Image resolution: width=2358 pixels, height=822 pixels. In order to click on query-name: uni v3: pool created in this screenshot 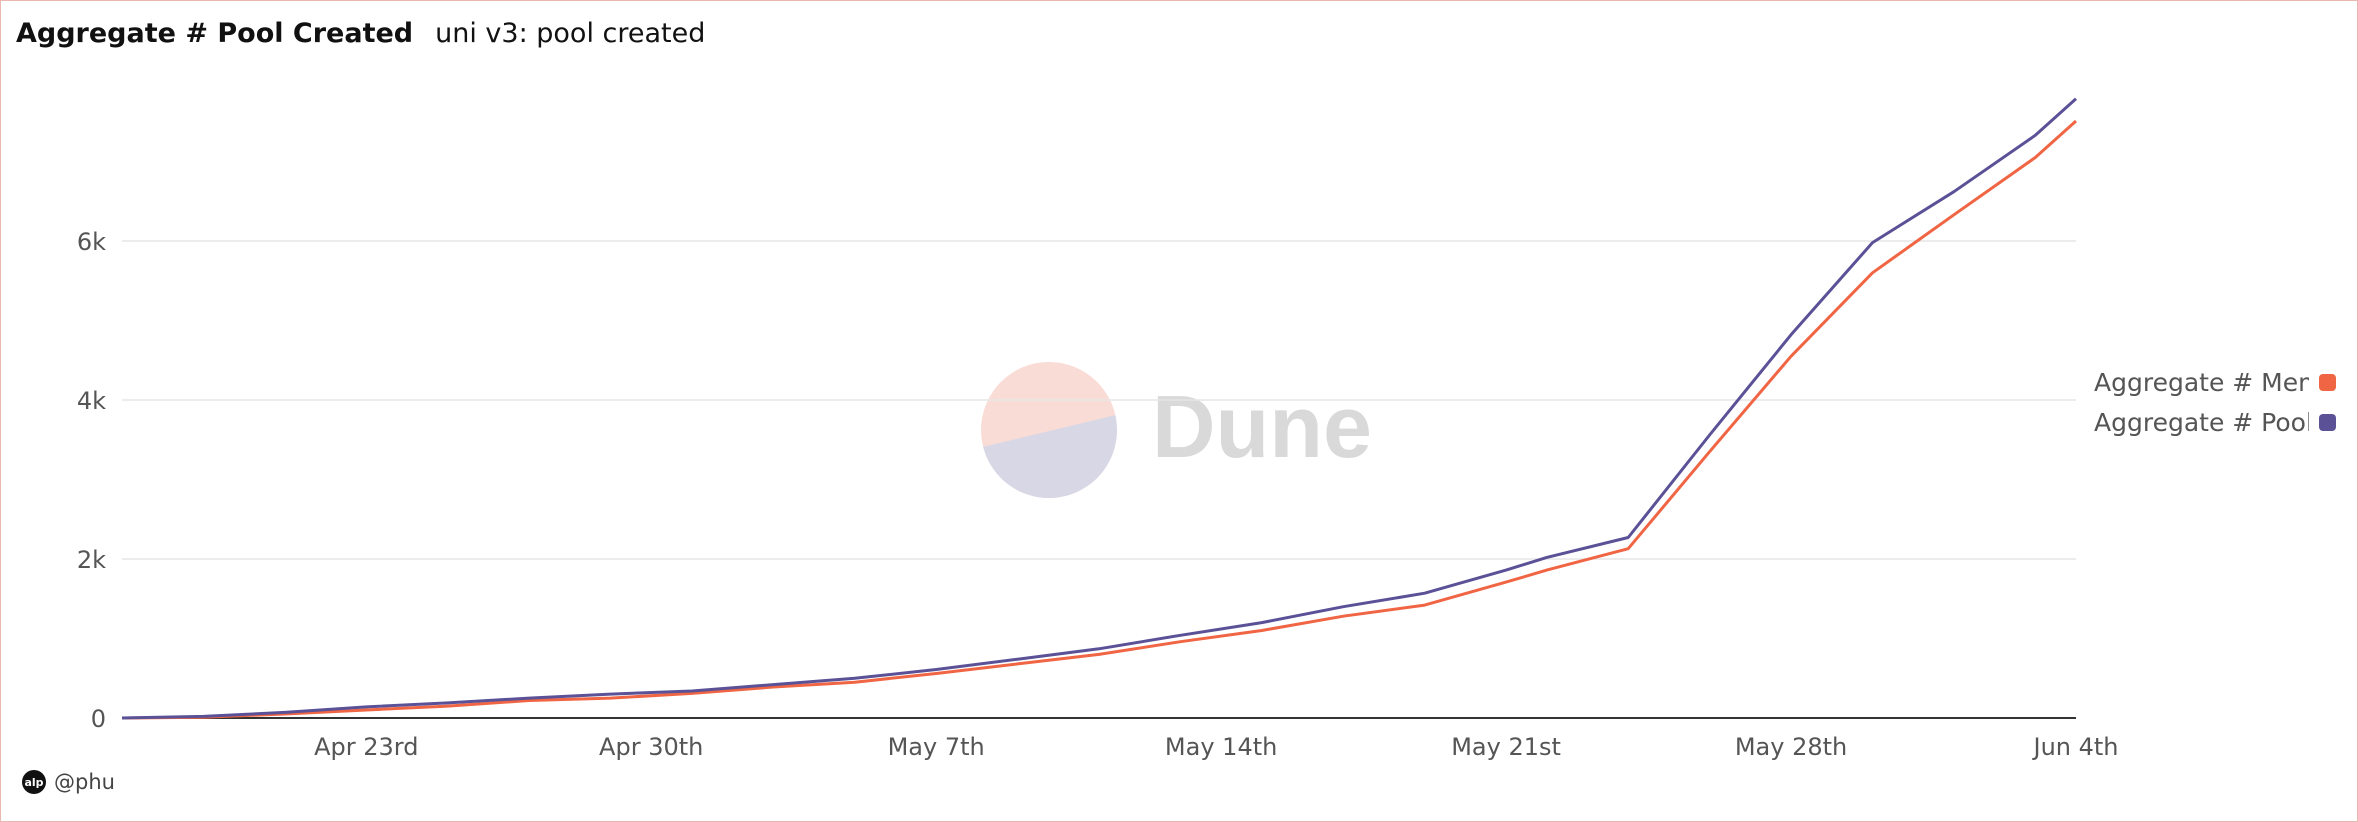, I will do `click(570, 33)`.